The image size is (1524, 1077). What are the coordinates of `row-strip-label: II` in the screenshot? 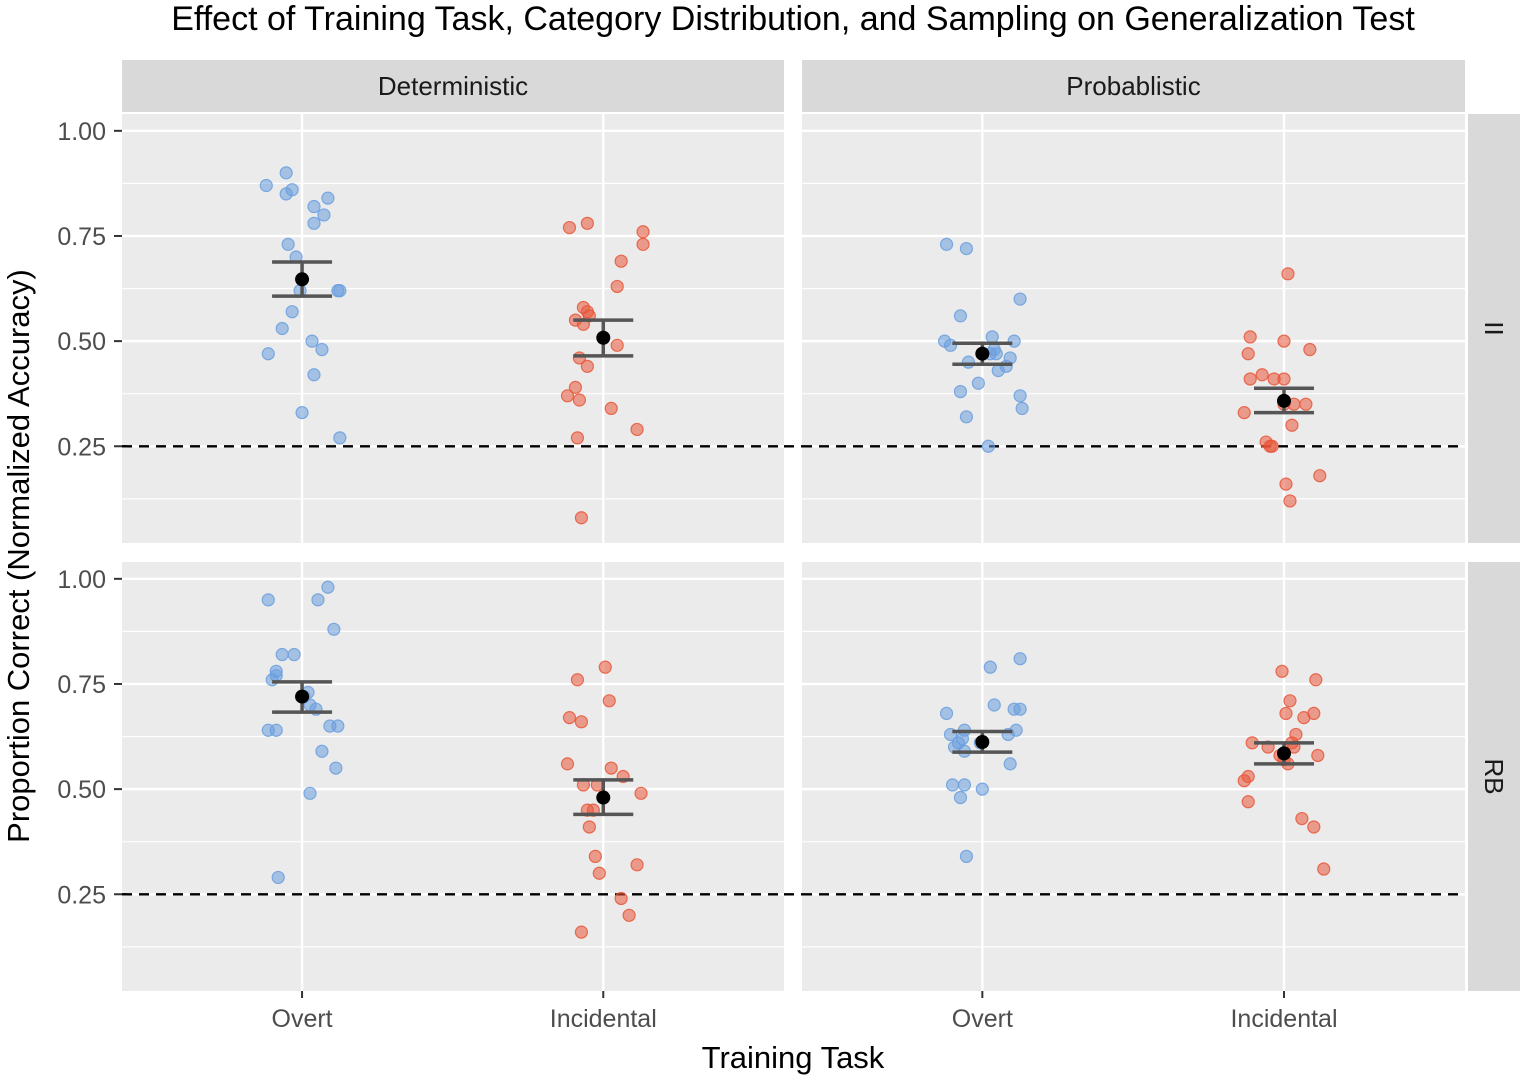 It's located at (1494, 328).